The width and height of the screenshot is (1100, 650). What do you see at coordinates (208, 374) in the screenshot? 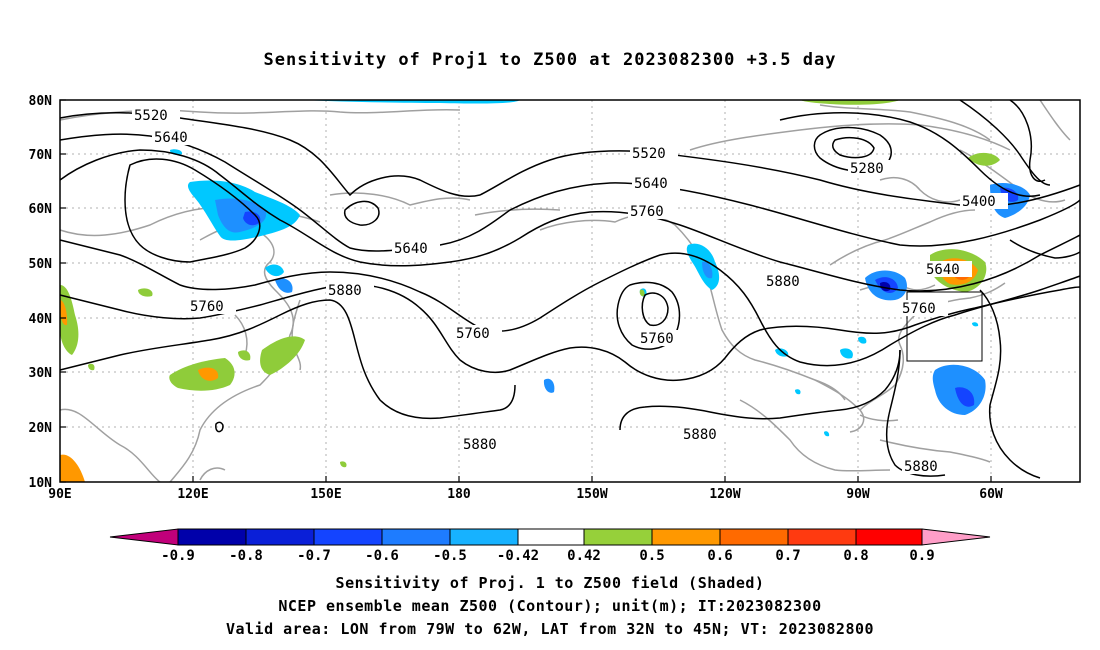
I see `shade-positive-china-orange` at bounding box center [208, 374].